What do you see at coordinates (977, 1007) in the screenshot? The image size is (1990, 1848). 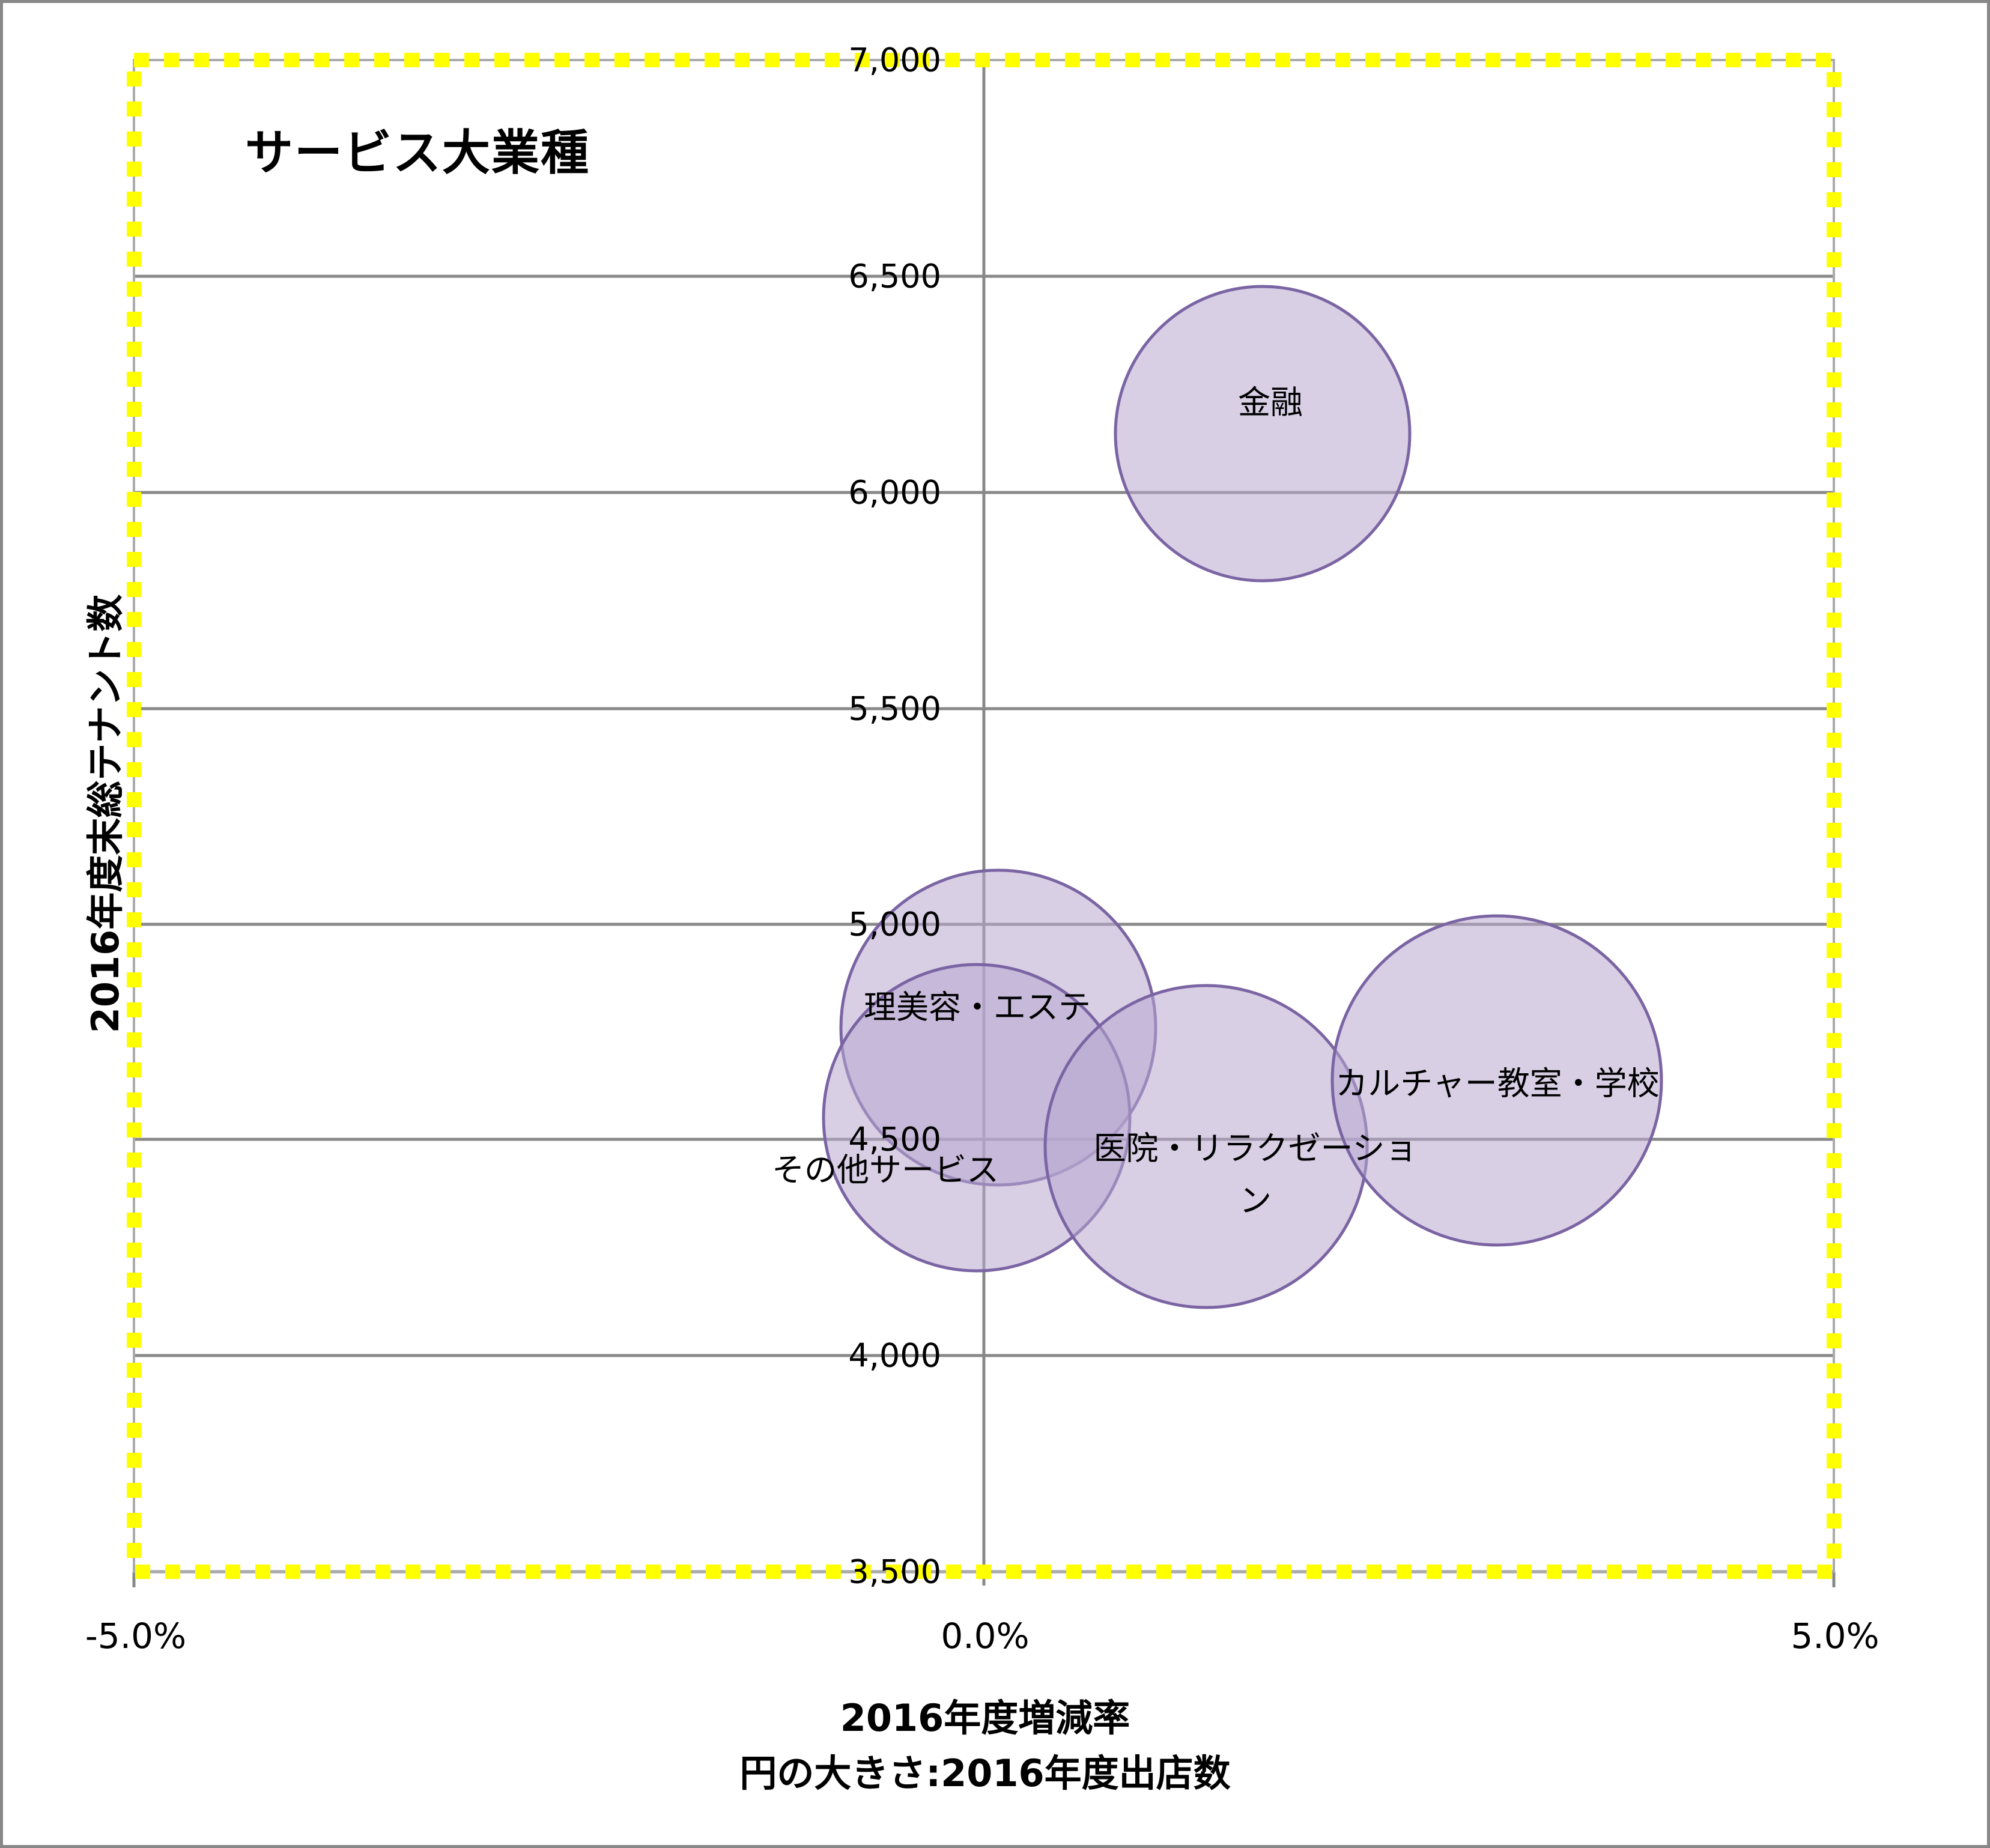 I see `bubble-label-ribiyou-esthe: 理美容・エステ` at bounding box center [977, 1007].